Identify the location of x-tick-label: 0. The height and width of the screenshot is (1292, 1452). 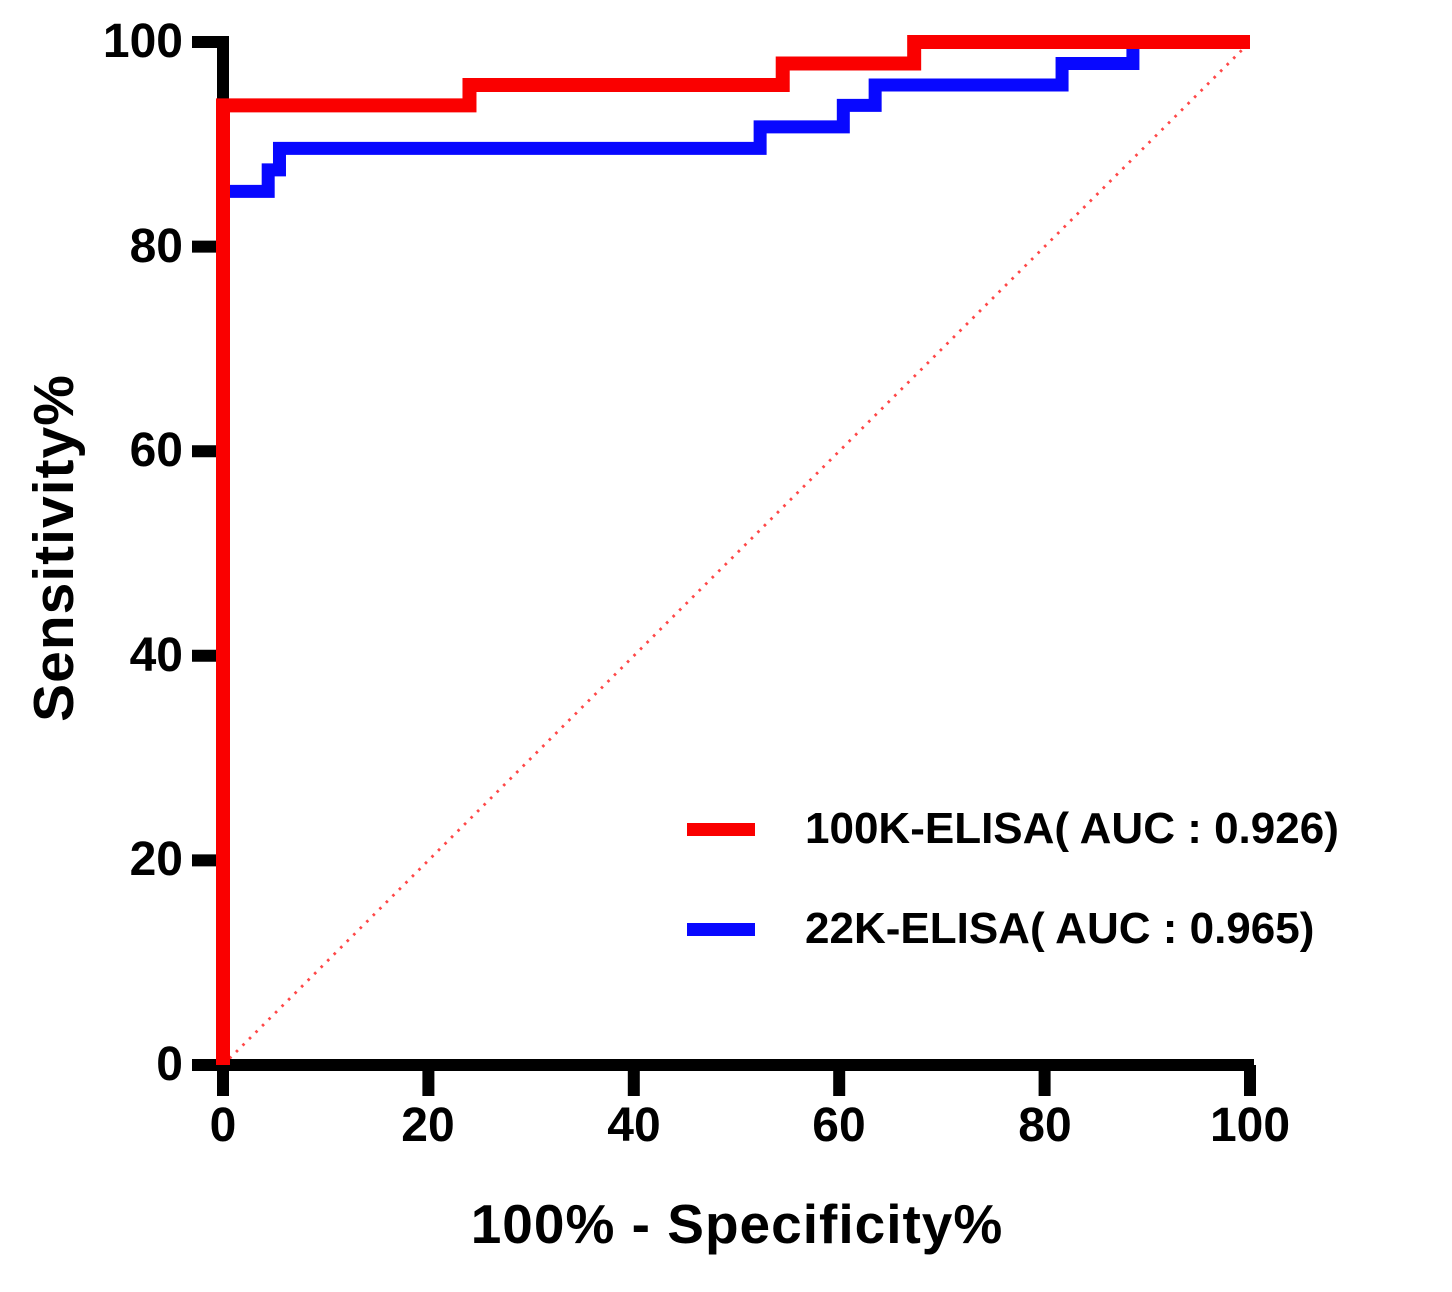
(223, 1125).